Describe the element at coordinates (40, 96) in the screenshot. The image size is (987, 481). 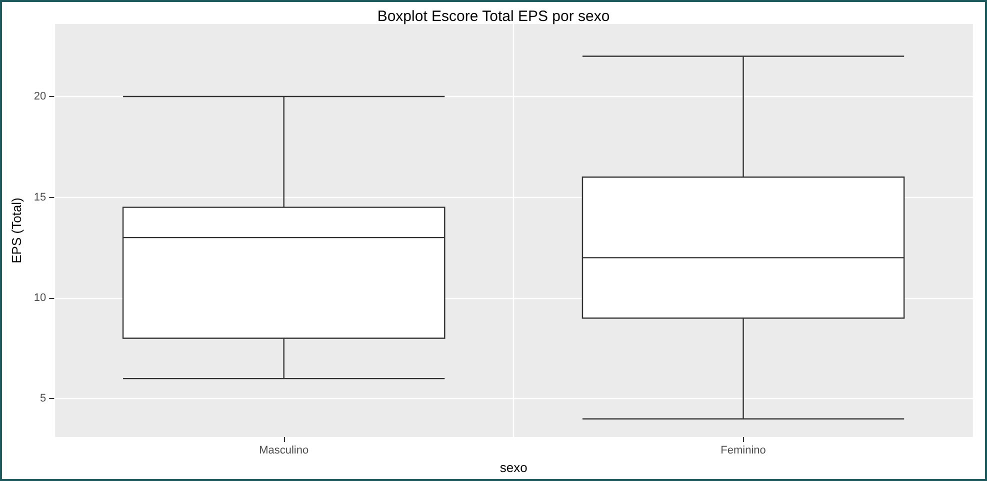
I see `y-tick-label: 20` at that location.